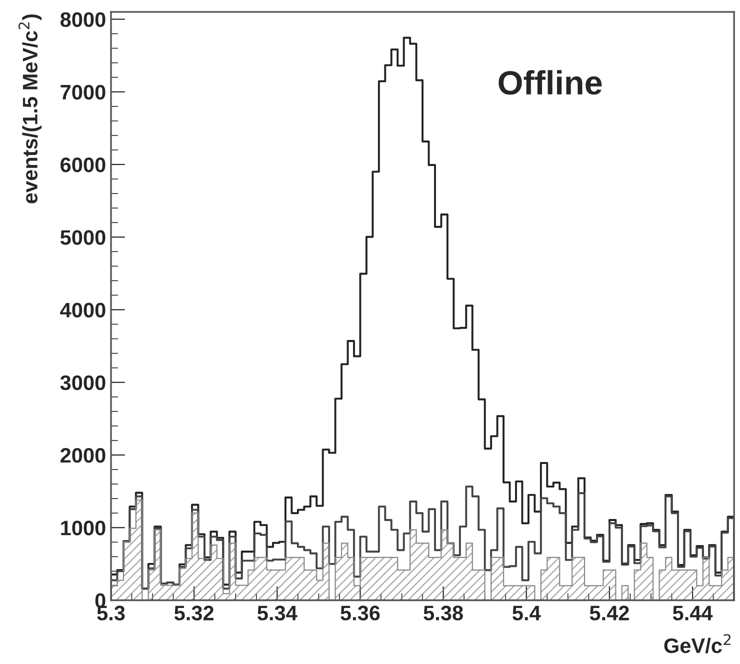  What do you see at coordinates (697, 644) in the screenshot?
I see `x-axis-title: GeV/c$^{2}$` at bounding box center [697, 644].